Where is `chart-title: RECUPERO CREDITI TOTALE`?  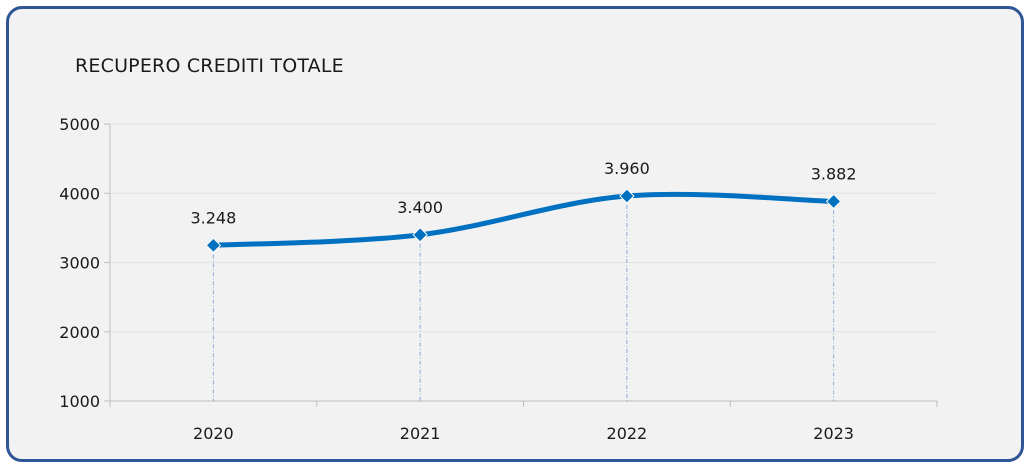
chart-title: RECUPERO CREDITI TOTALE is located at coordinates (209, 66).